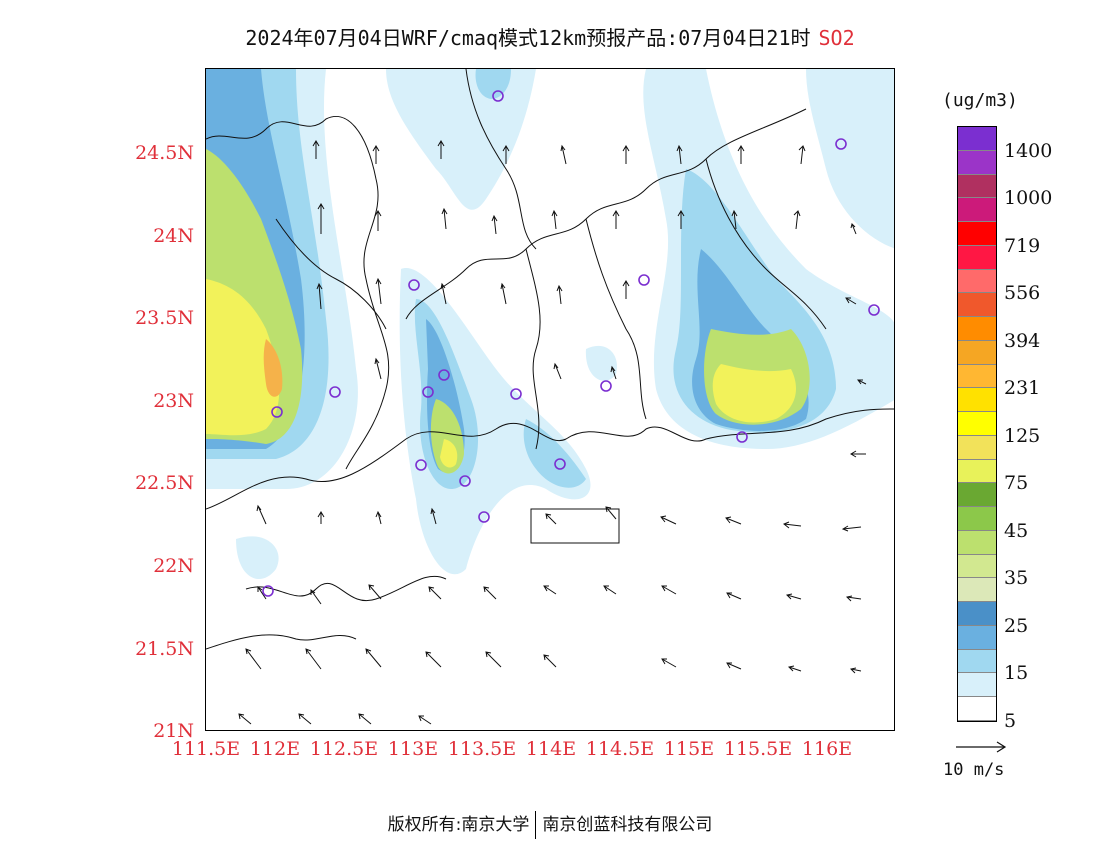 This screenshot has width=1100, height=850. I want to click on colorbar-label: 15, so click(1016, 673).